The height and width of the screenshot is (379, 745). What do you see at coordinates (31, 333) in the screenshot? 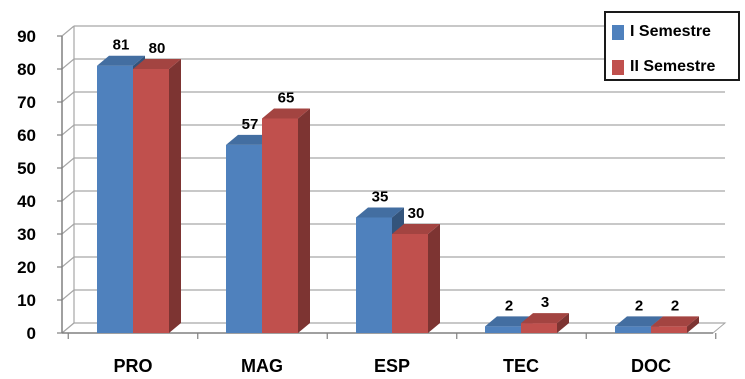
I see `y-tick-label: 0` at bounding box center [31, 333].